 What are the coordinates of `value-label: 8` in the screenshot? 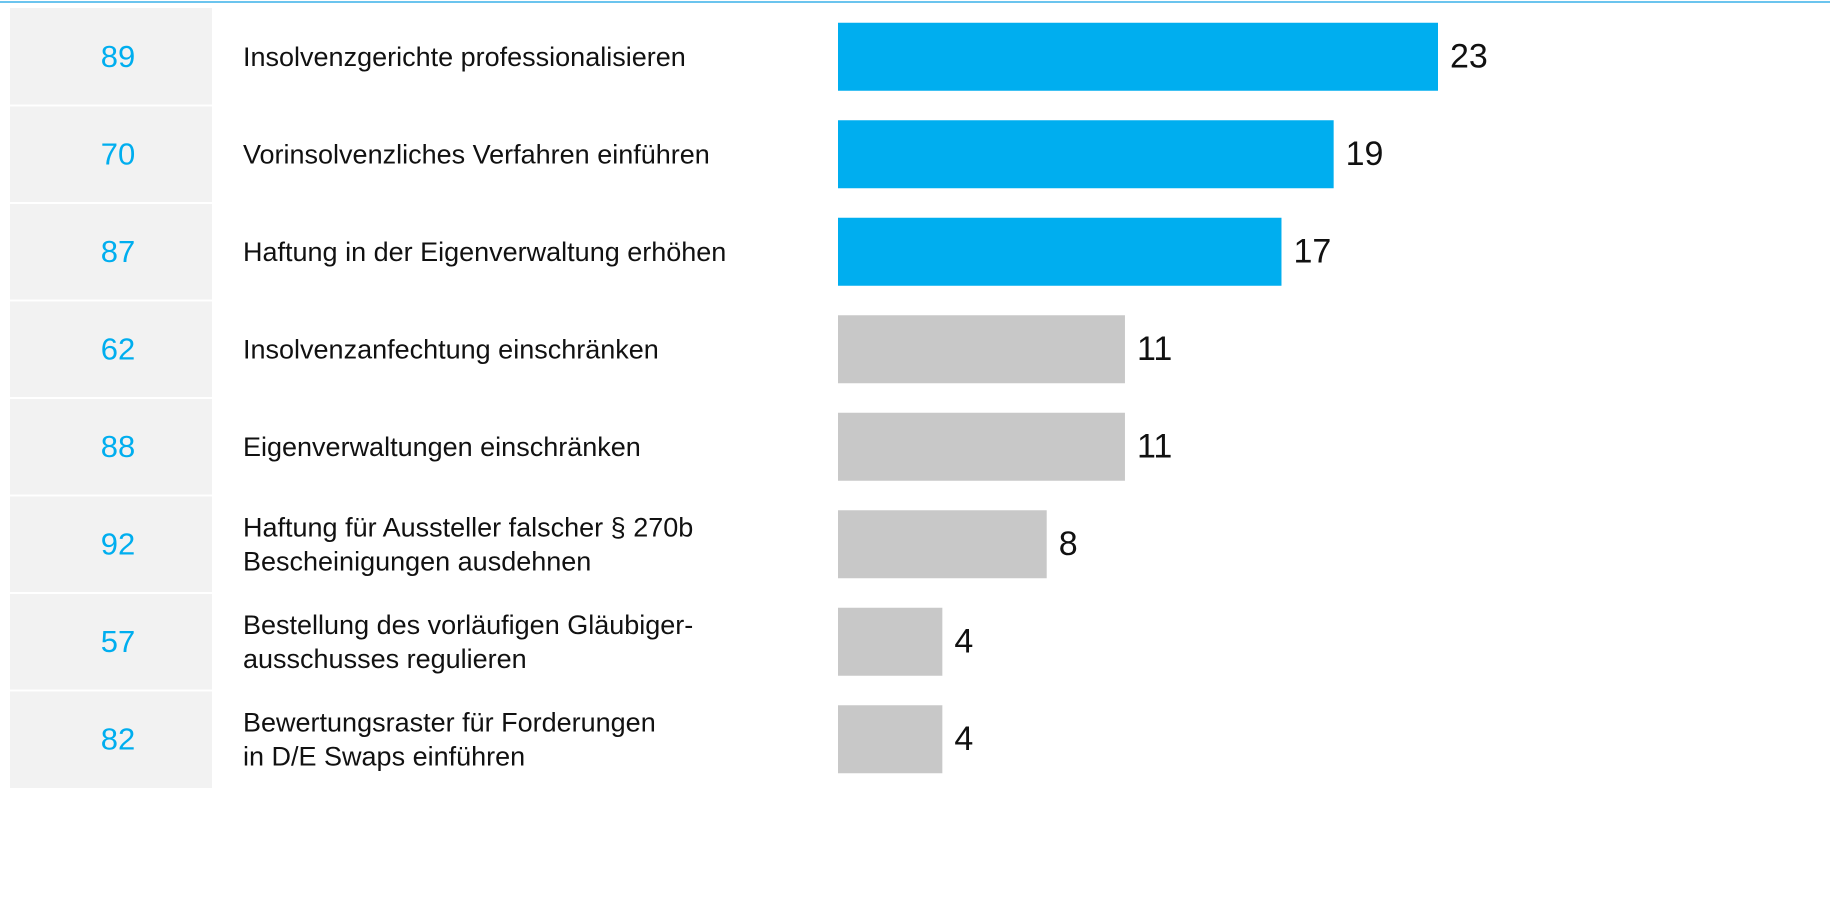 It's located at (1068, 544).